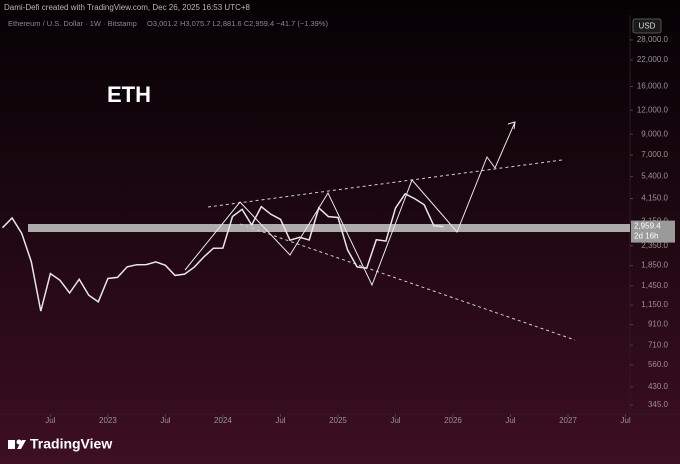 The width and height of the screenshot is (680, 464). I want to click on last-price-label: 2,959.4, so click(647, 226).